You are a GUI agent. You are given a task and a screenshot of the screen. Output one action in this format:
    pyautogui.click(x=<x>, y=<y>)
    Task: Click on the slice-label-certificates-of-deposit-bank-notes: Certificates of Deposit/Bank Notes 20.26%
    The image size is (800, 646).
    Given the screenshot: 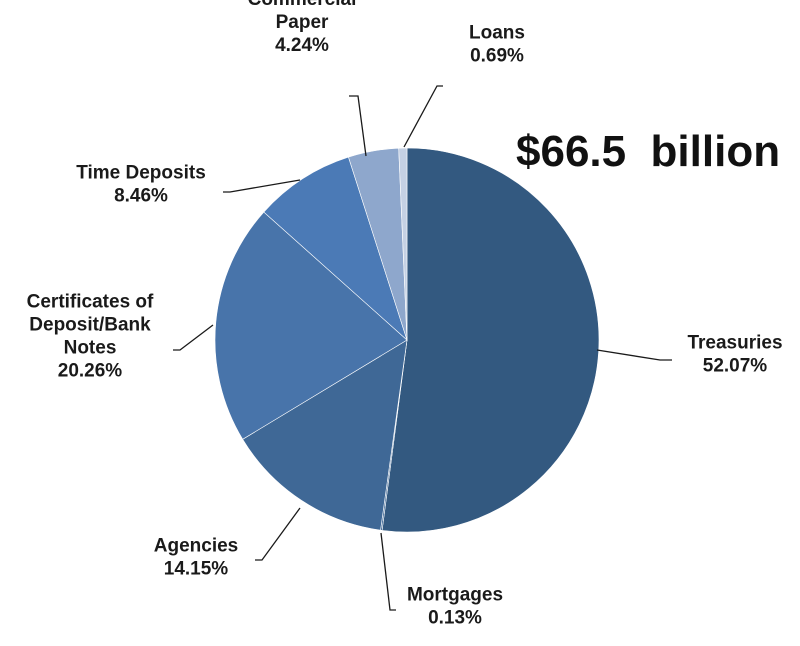 What is the action you would take?
    pyautogui.click(x=90, y=337)
    